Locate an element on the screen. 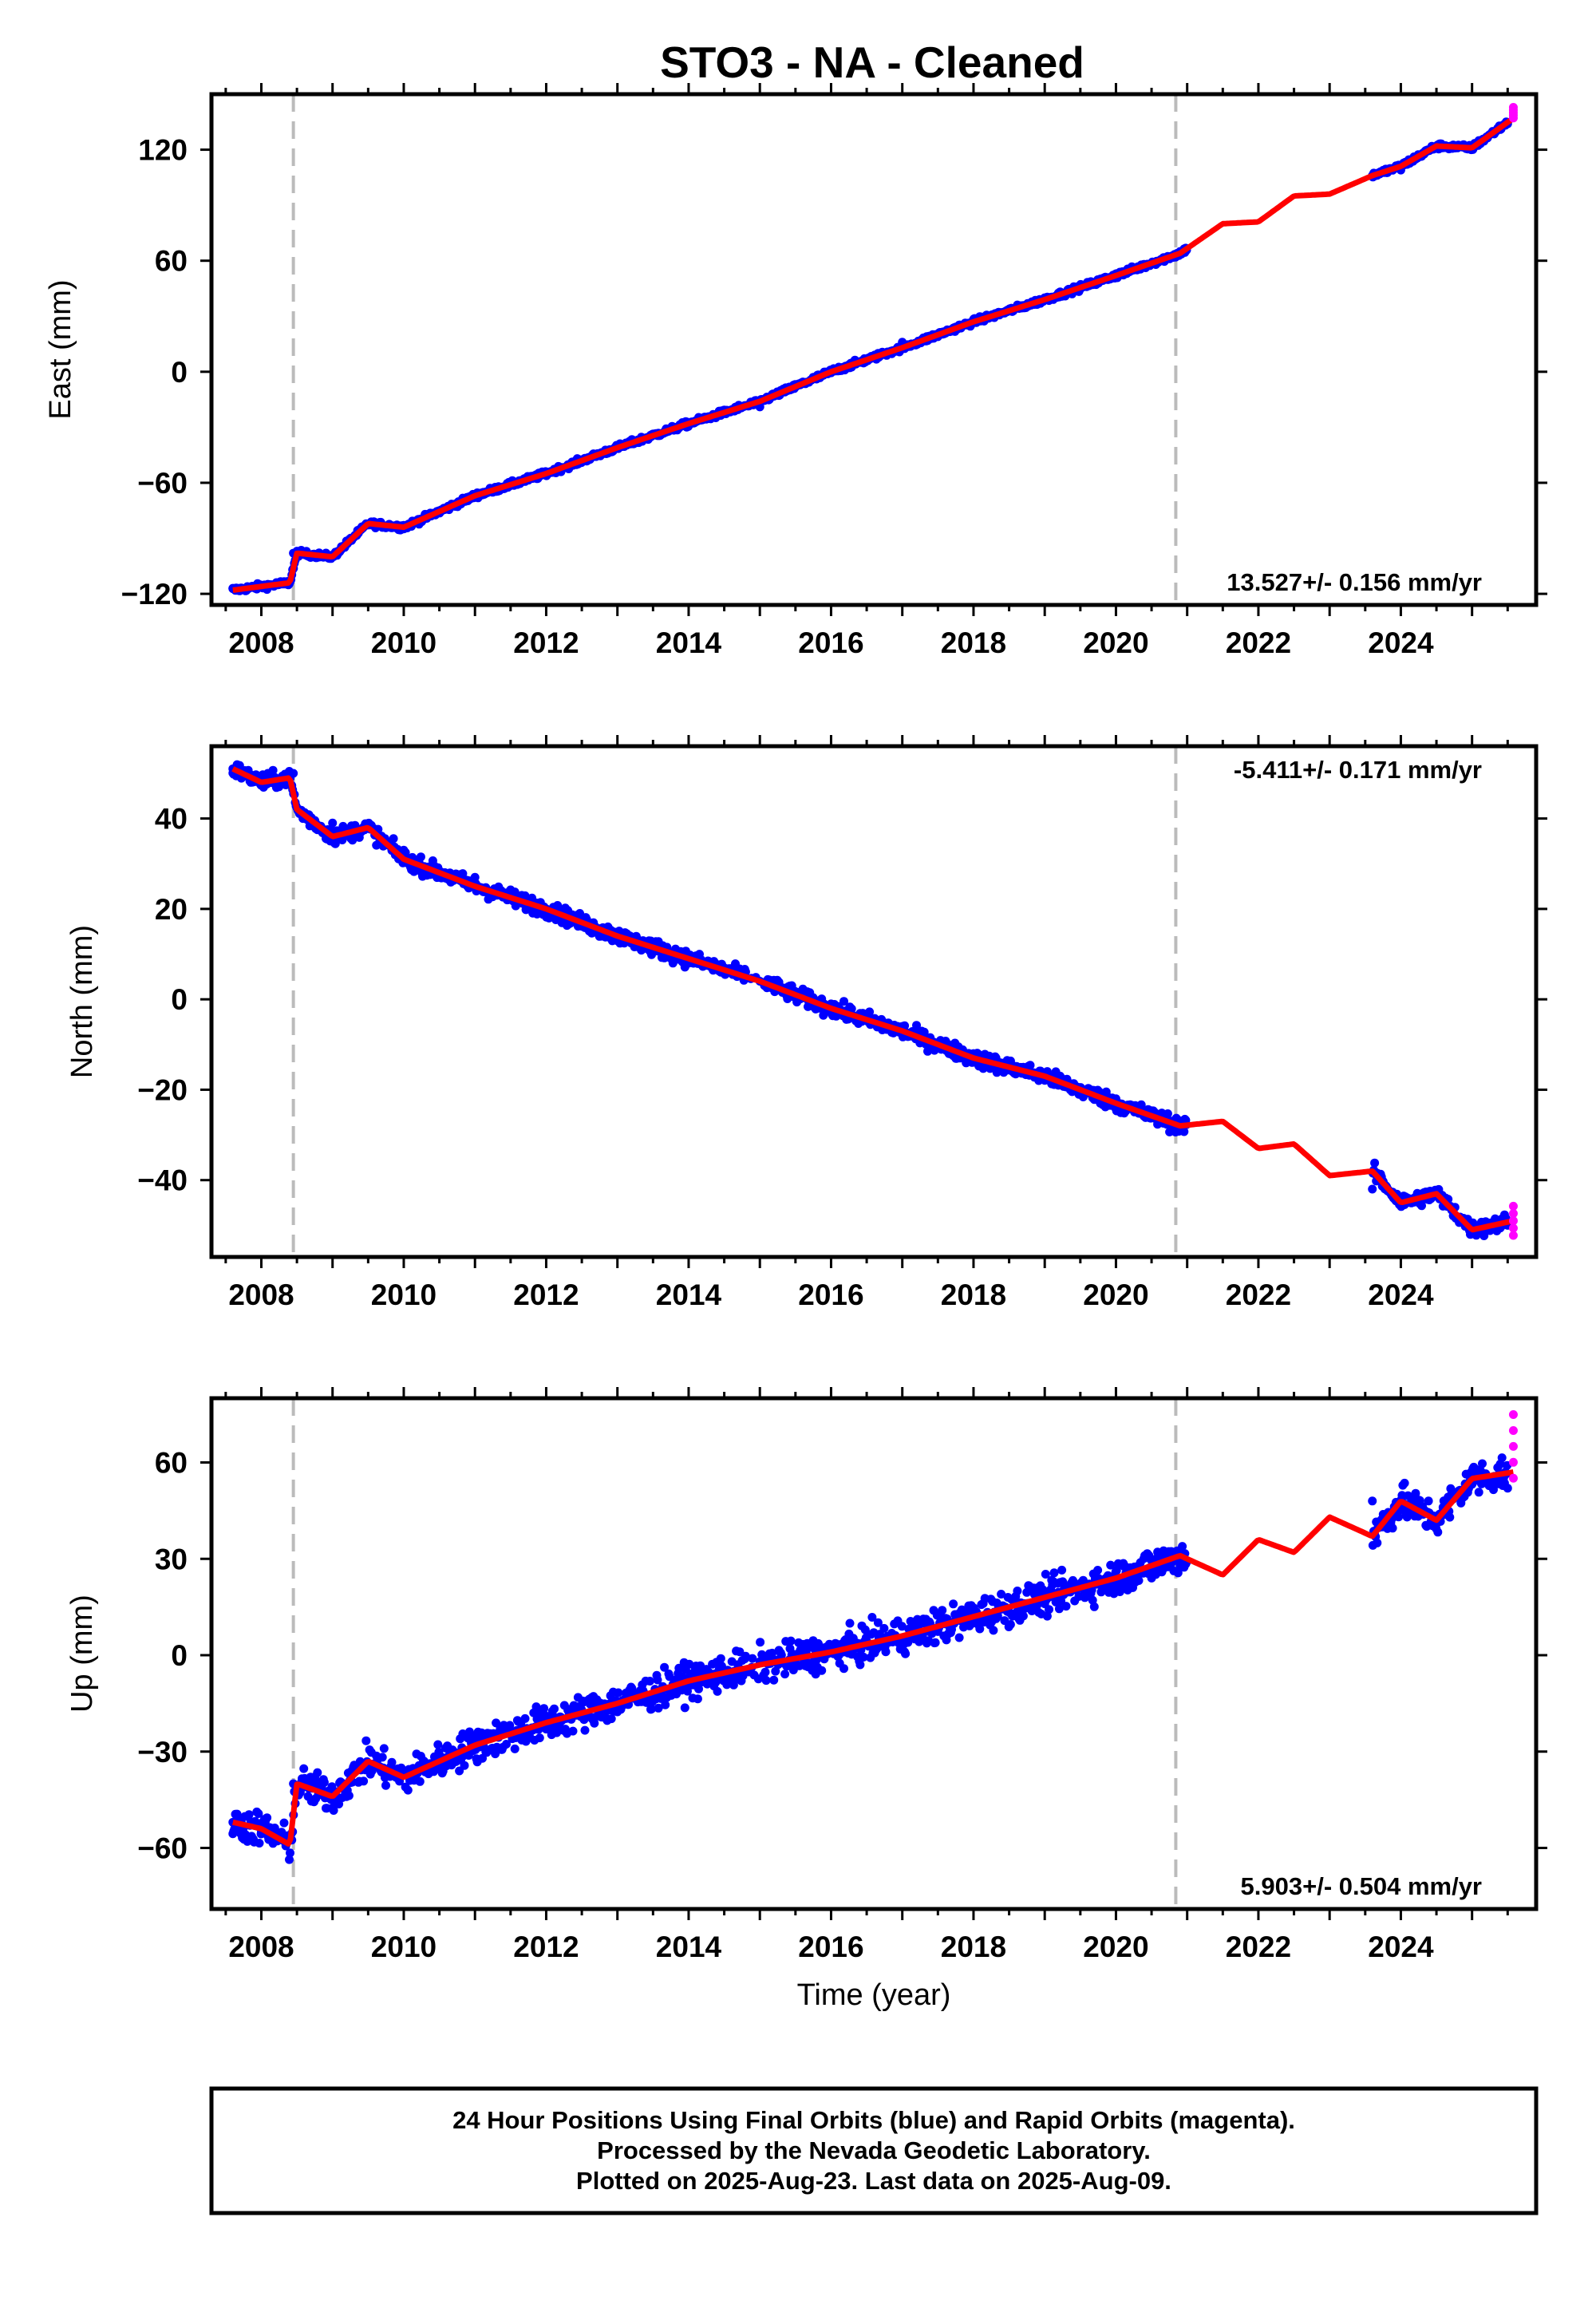  up-model-curve is located at coordinates (873, 1658).